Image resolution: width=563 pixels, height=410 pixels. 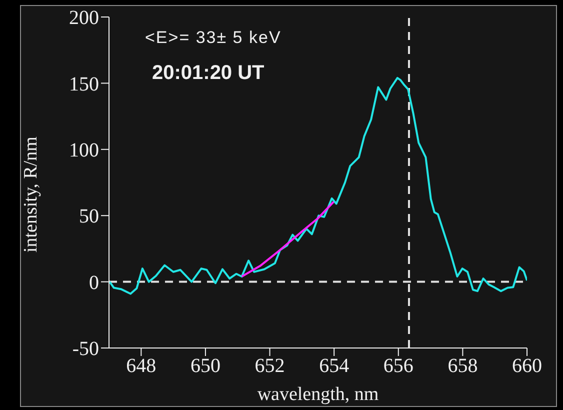 I want to click on y-axis-title: intensity, R/nm, so click(x=31, y=194).